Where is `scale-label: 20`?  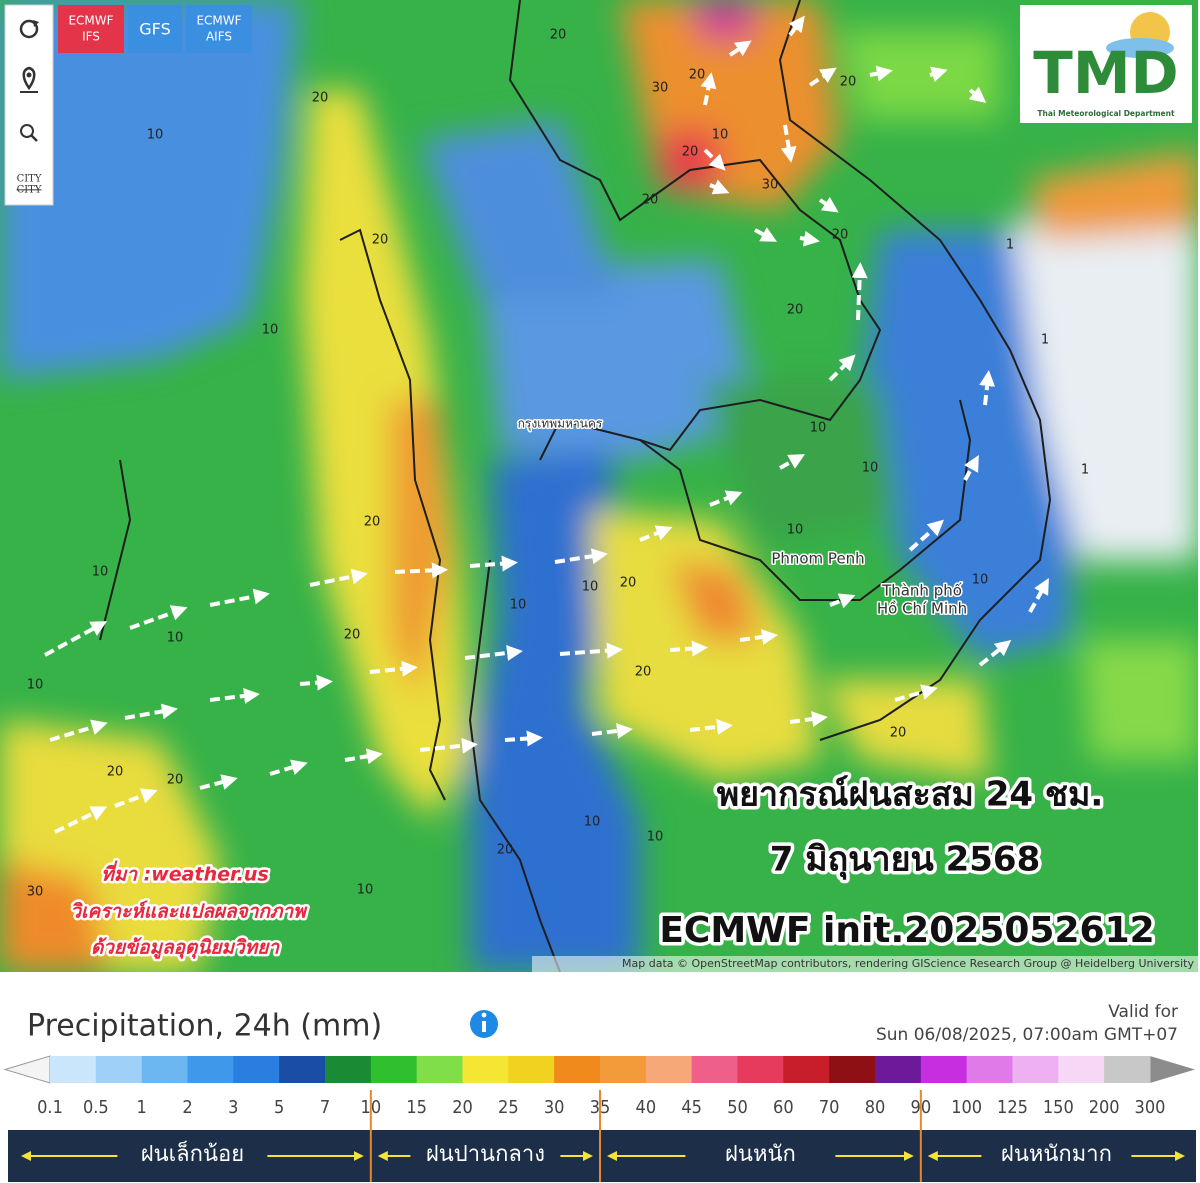 scale-label: 20 is located at coordinates (462, 1107).